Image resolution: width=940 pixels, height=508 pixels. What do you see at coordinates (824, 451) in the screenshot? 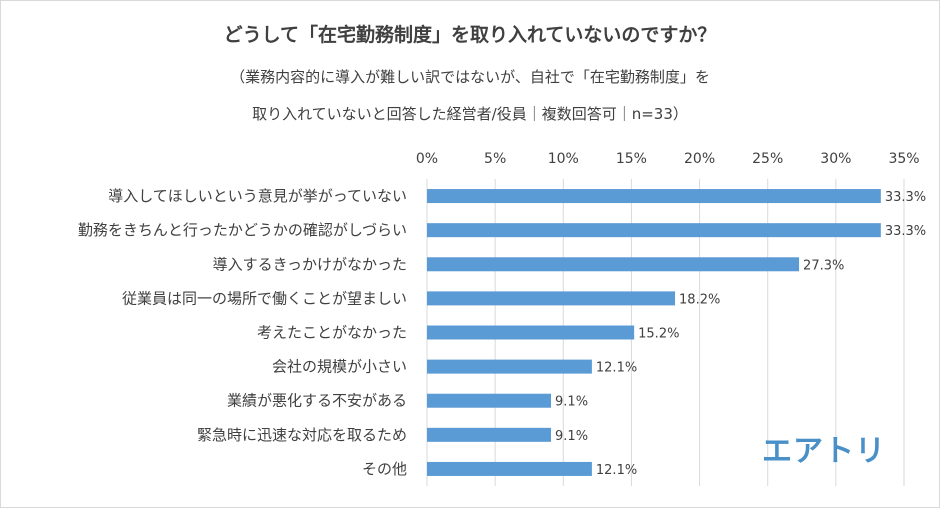
I see `airtrip-logo: エアトリ` at bounding box center [824, 451].